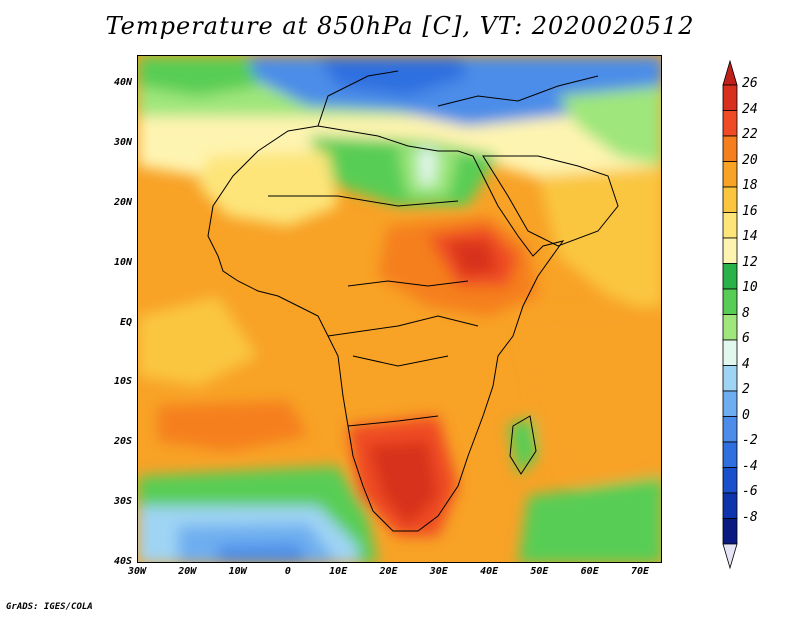  Describe the element at coordinates (750, 287) in the screenshot. I see `colorbar-label: 10` at that location.